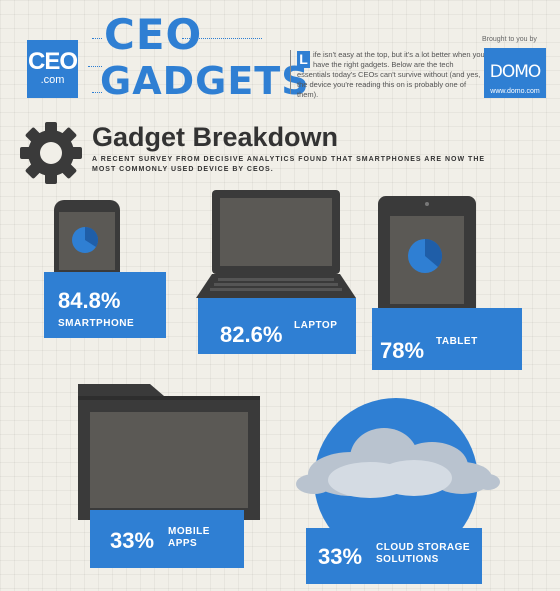  I want to click on folder-icon, so click(169, 452).